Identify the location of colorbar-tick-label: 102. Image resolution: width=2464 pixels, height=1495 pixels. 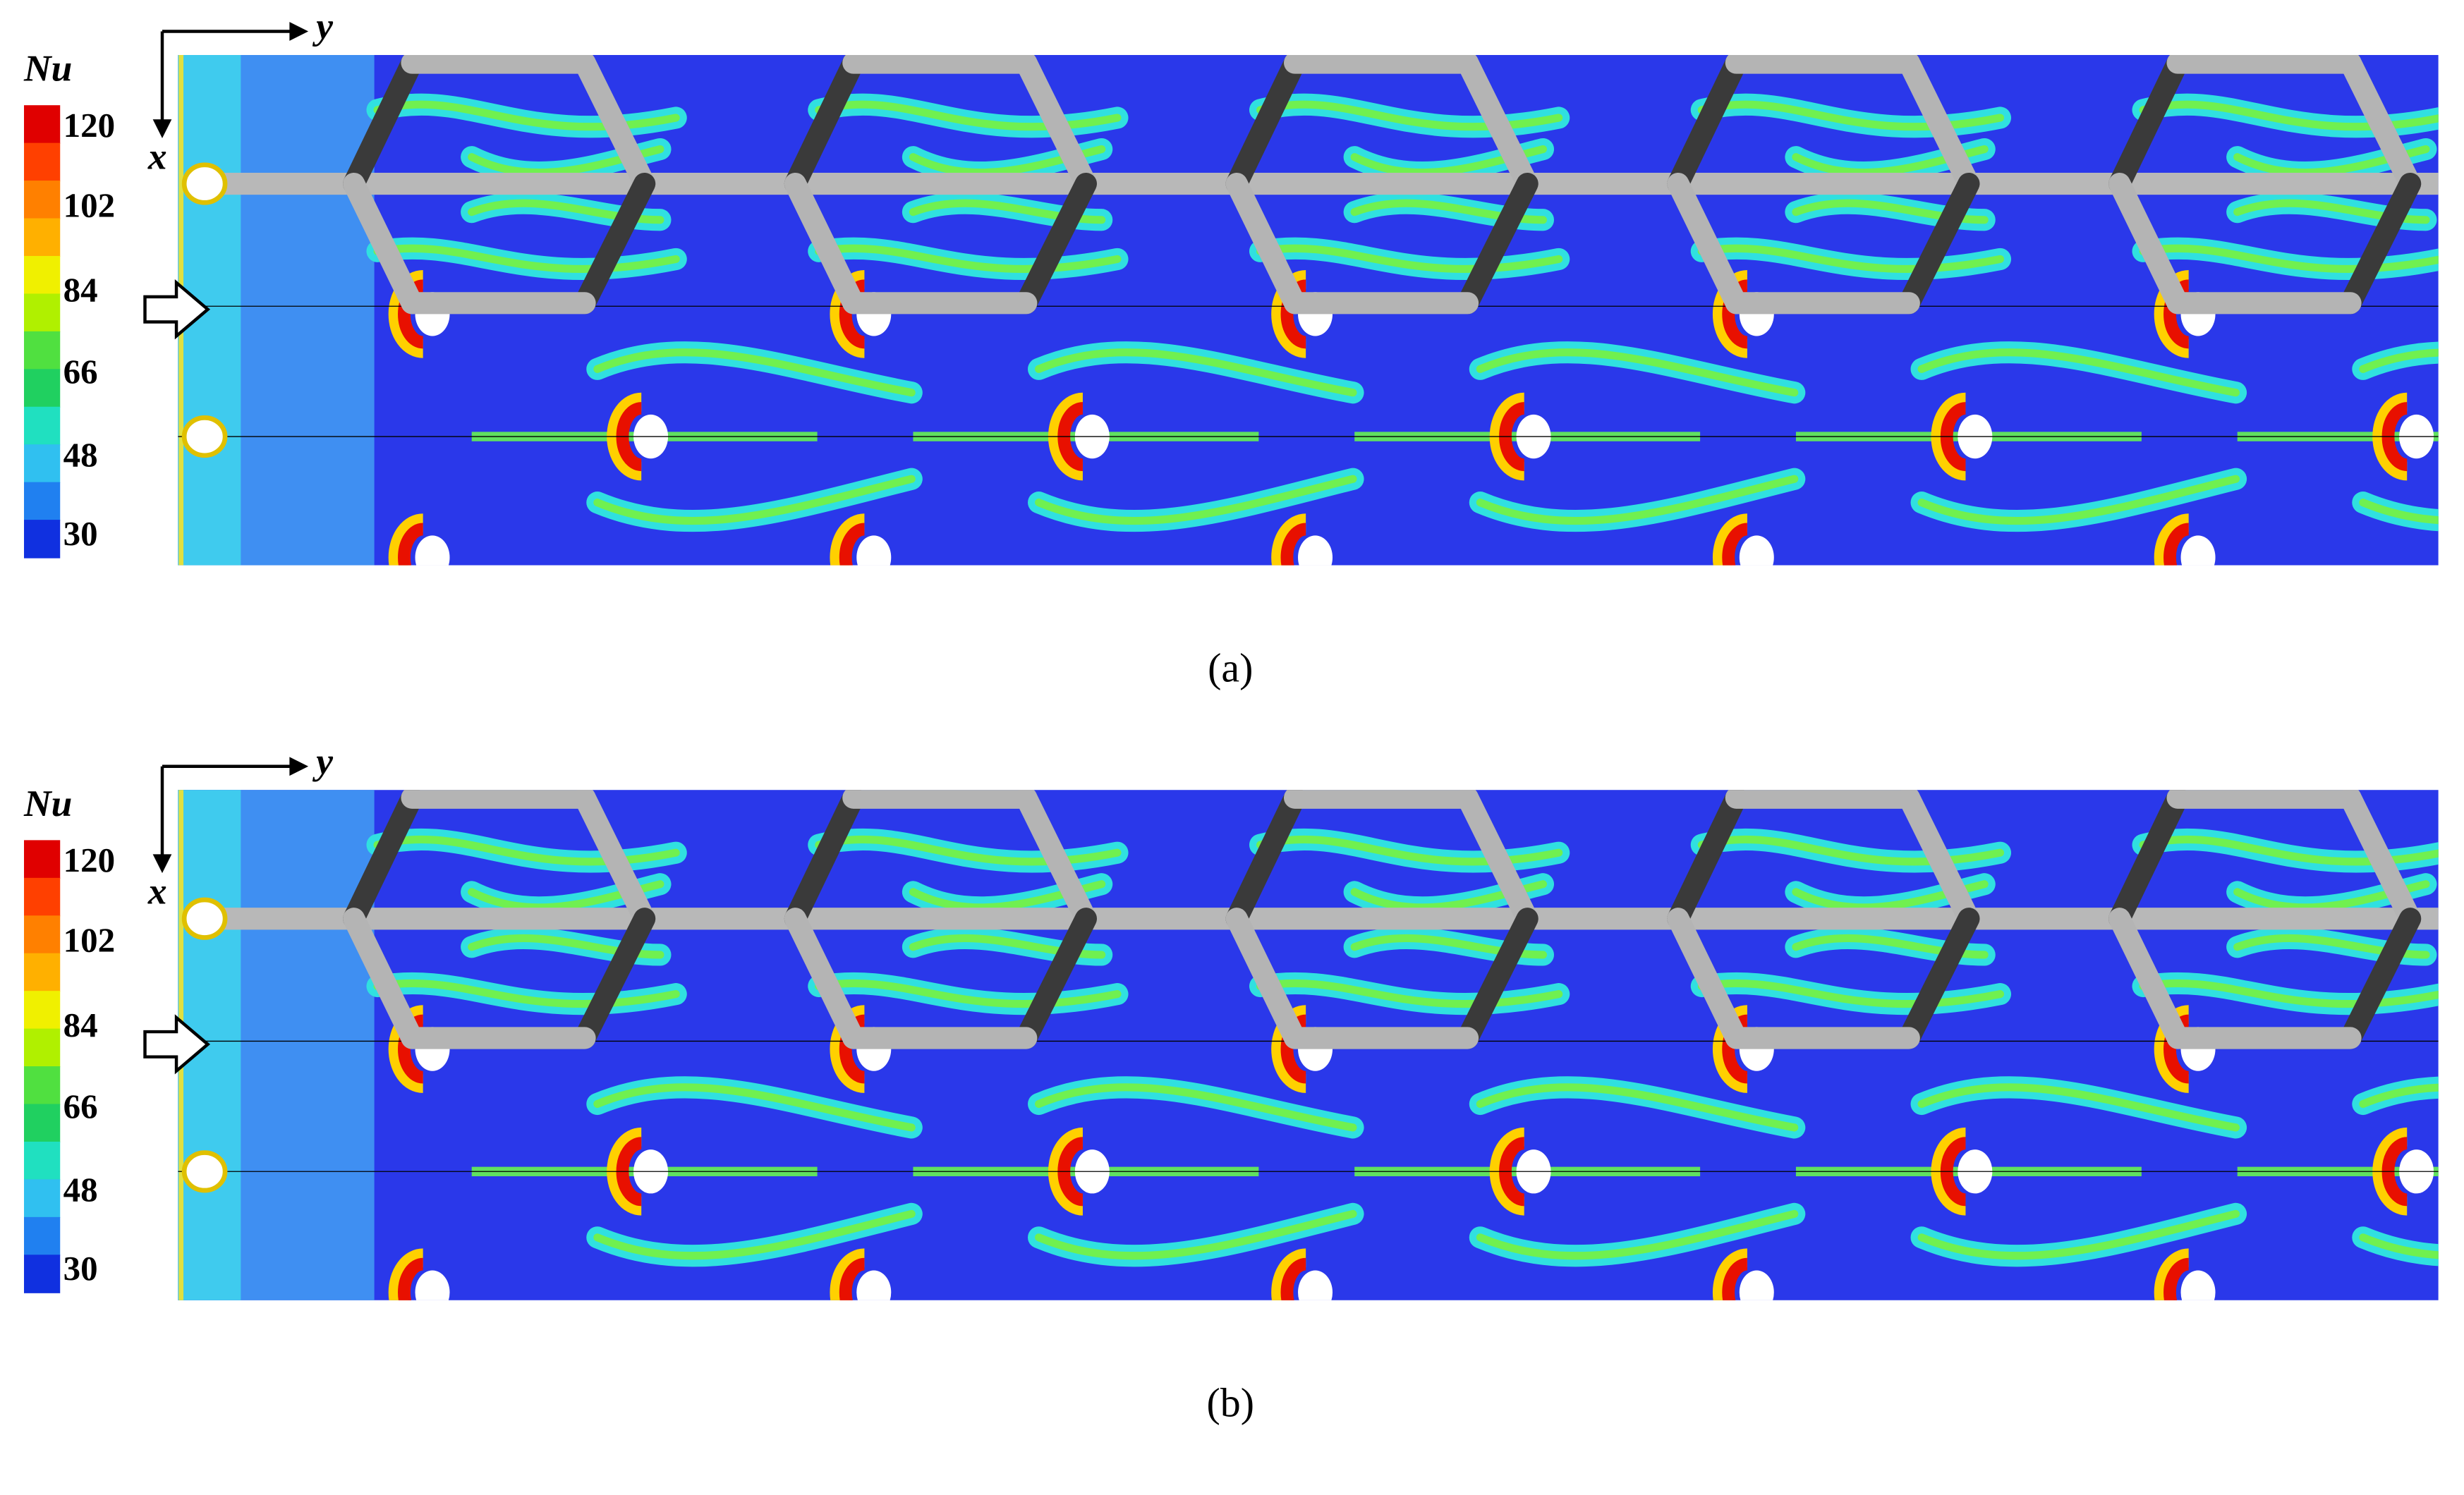
(89, 204).